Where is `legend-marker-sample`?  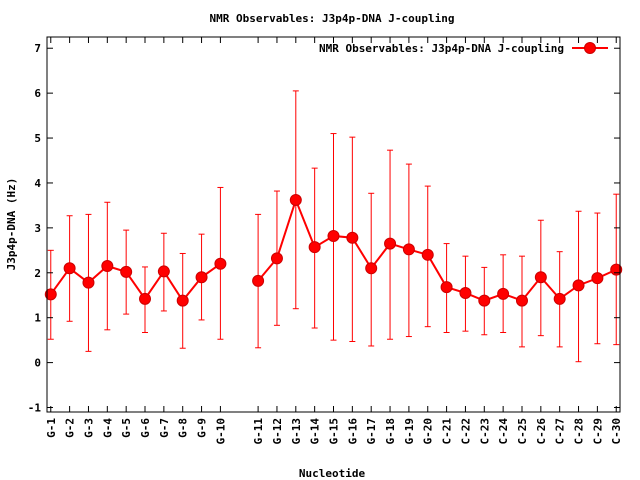 legend-marker-sample is located at coordinates (590, 48).